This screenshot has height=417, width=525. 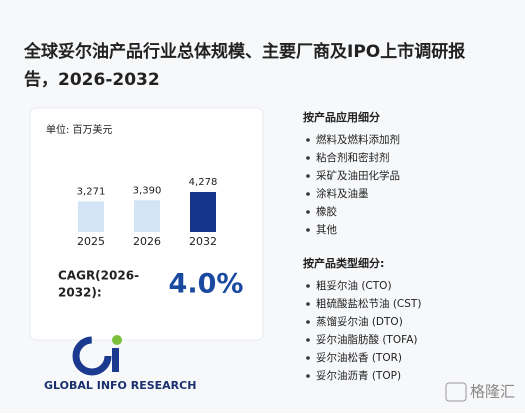 I want to click on unit-label: 单位: 百万美元, so click(x=79, y=129).